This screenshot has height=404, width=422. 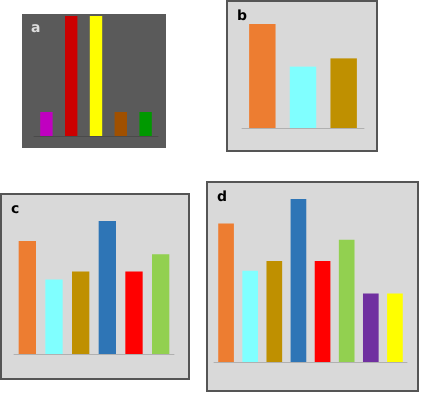 What do you see at coordinates (35, 28) in the screenshot?
I see `chart-title: a` at bounding box center [35, 28].